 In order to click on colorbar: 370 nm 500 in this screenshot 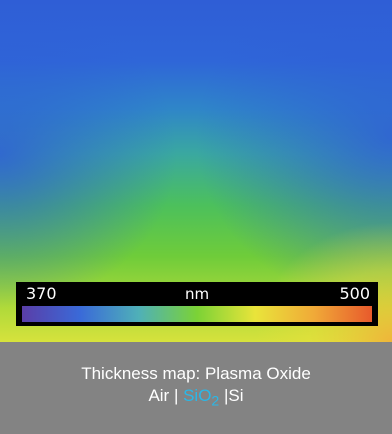, I will do `click(197, 304)`.